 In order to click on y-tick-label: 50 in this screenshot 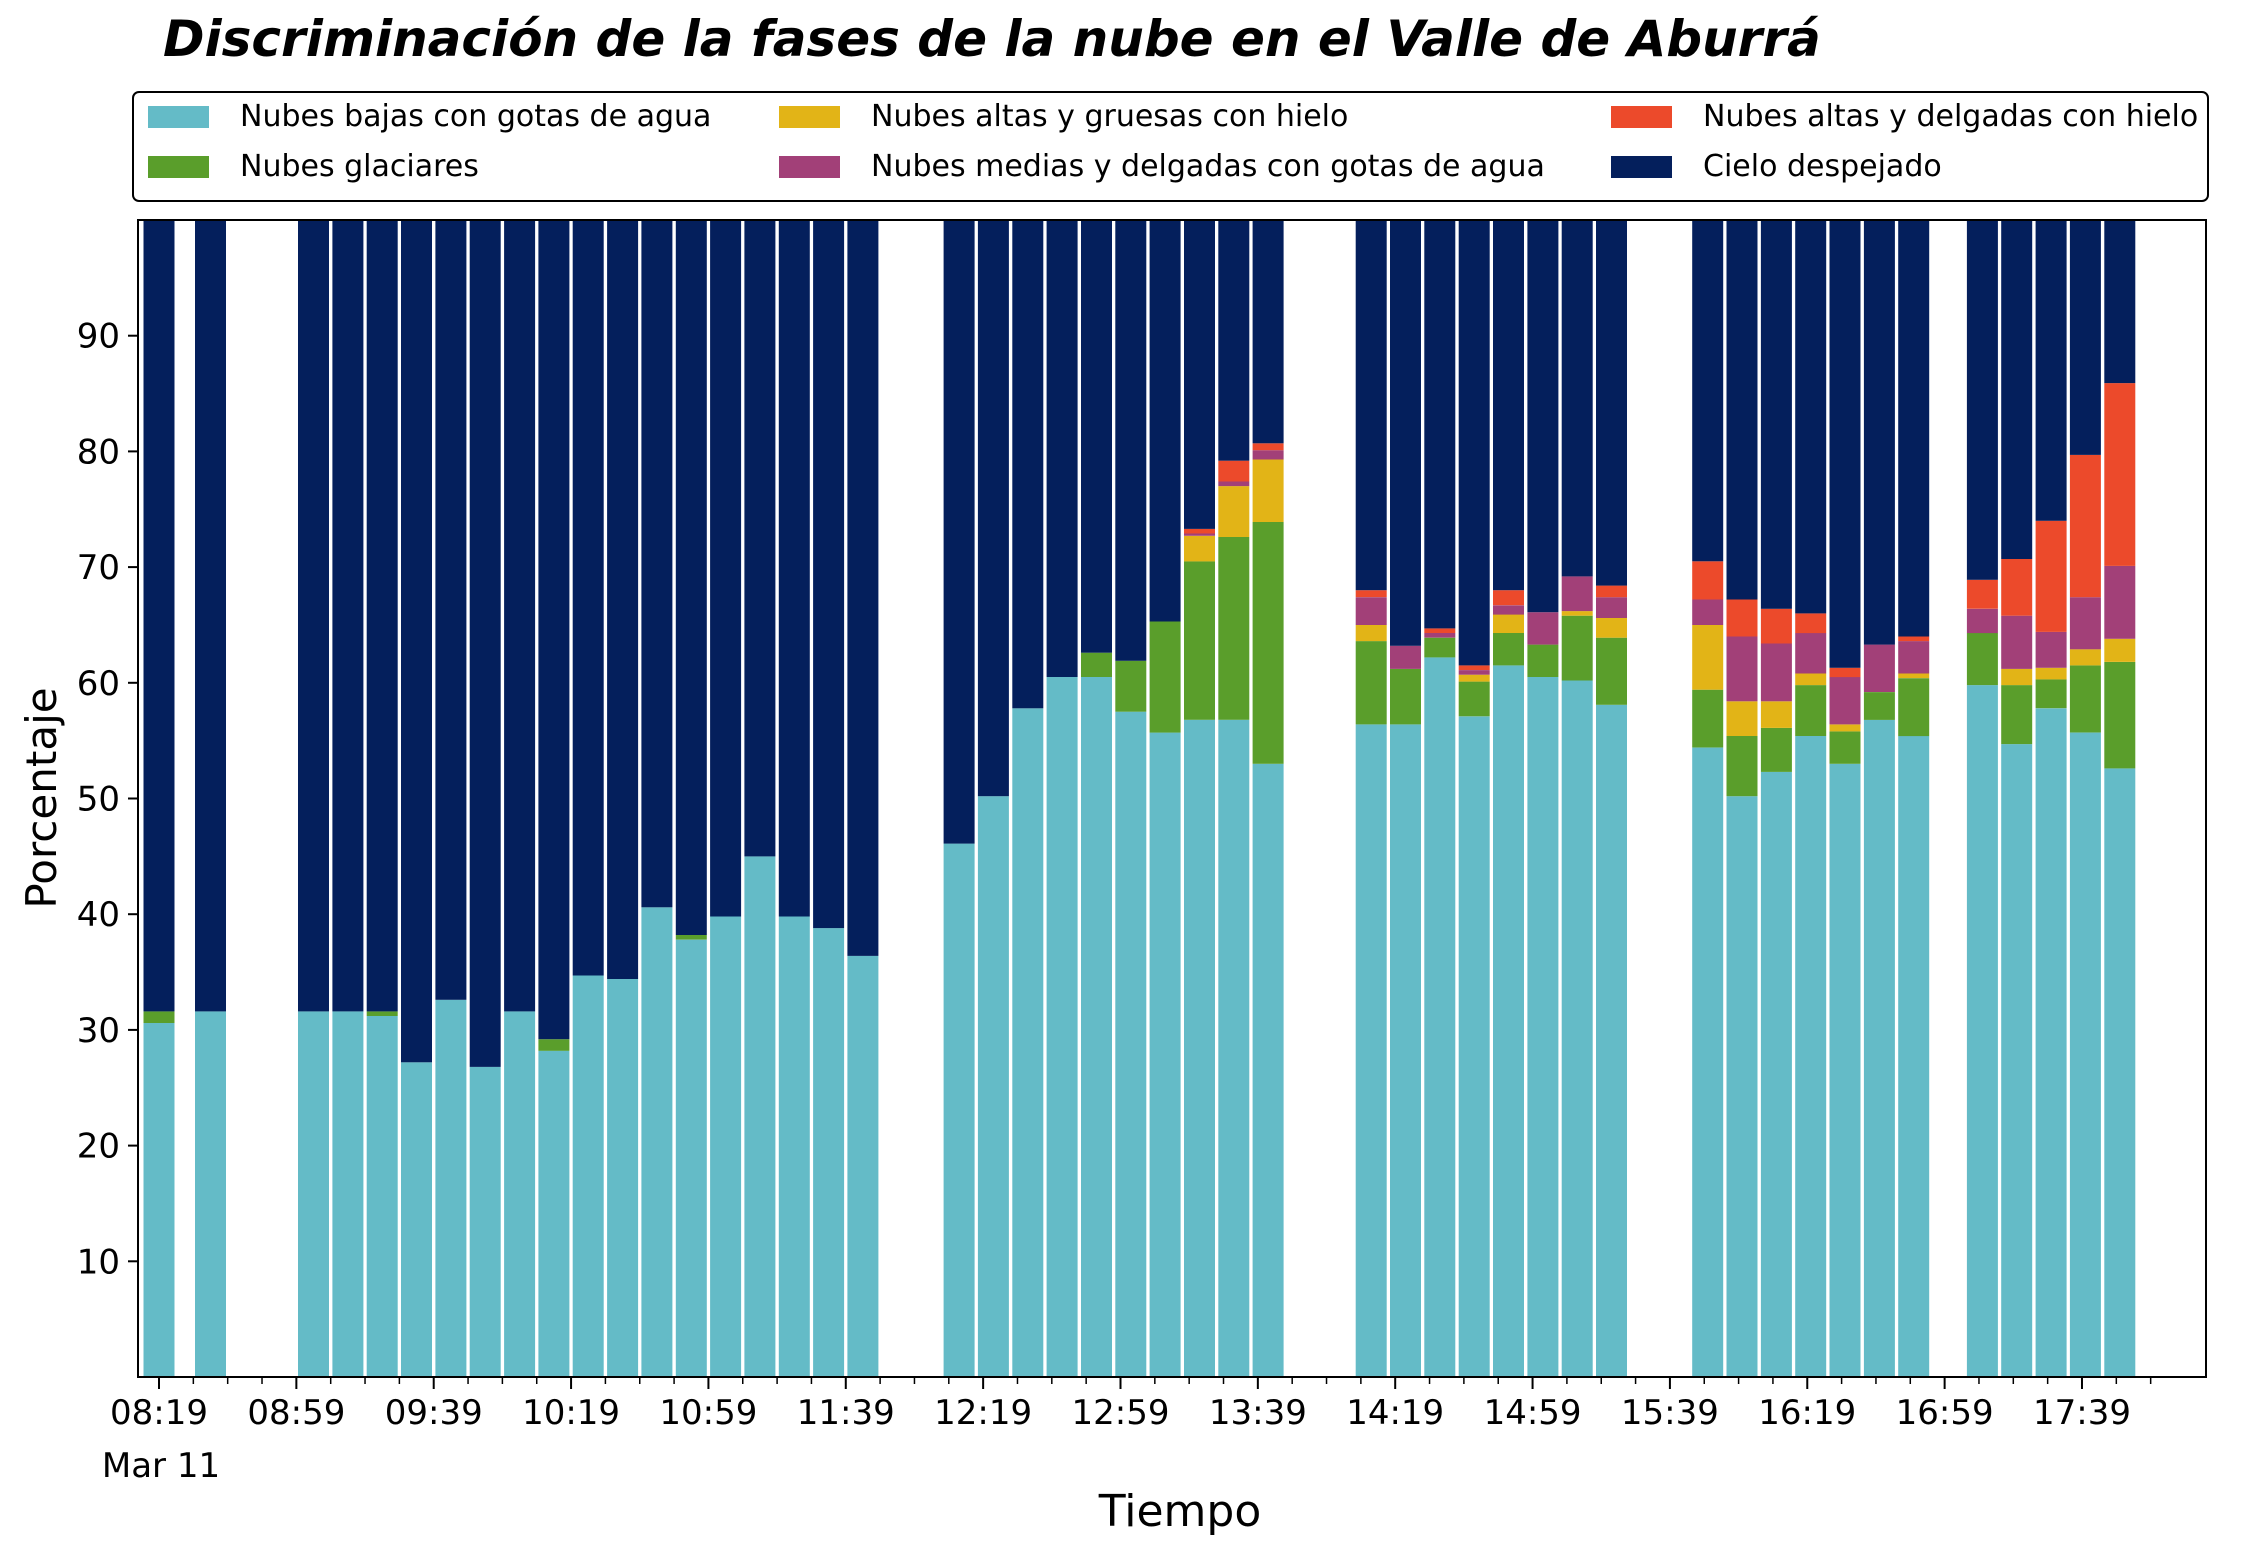, I will do `click(98, 800)`.